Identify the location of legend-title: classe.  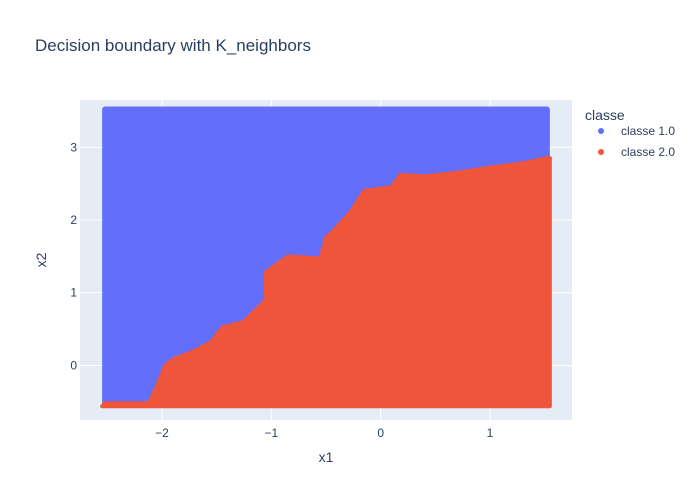
(605, 115).